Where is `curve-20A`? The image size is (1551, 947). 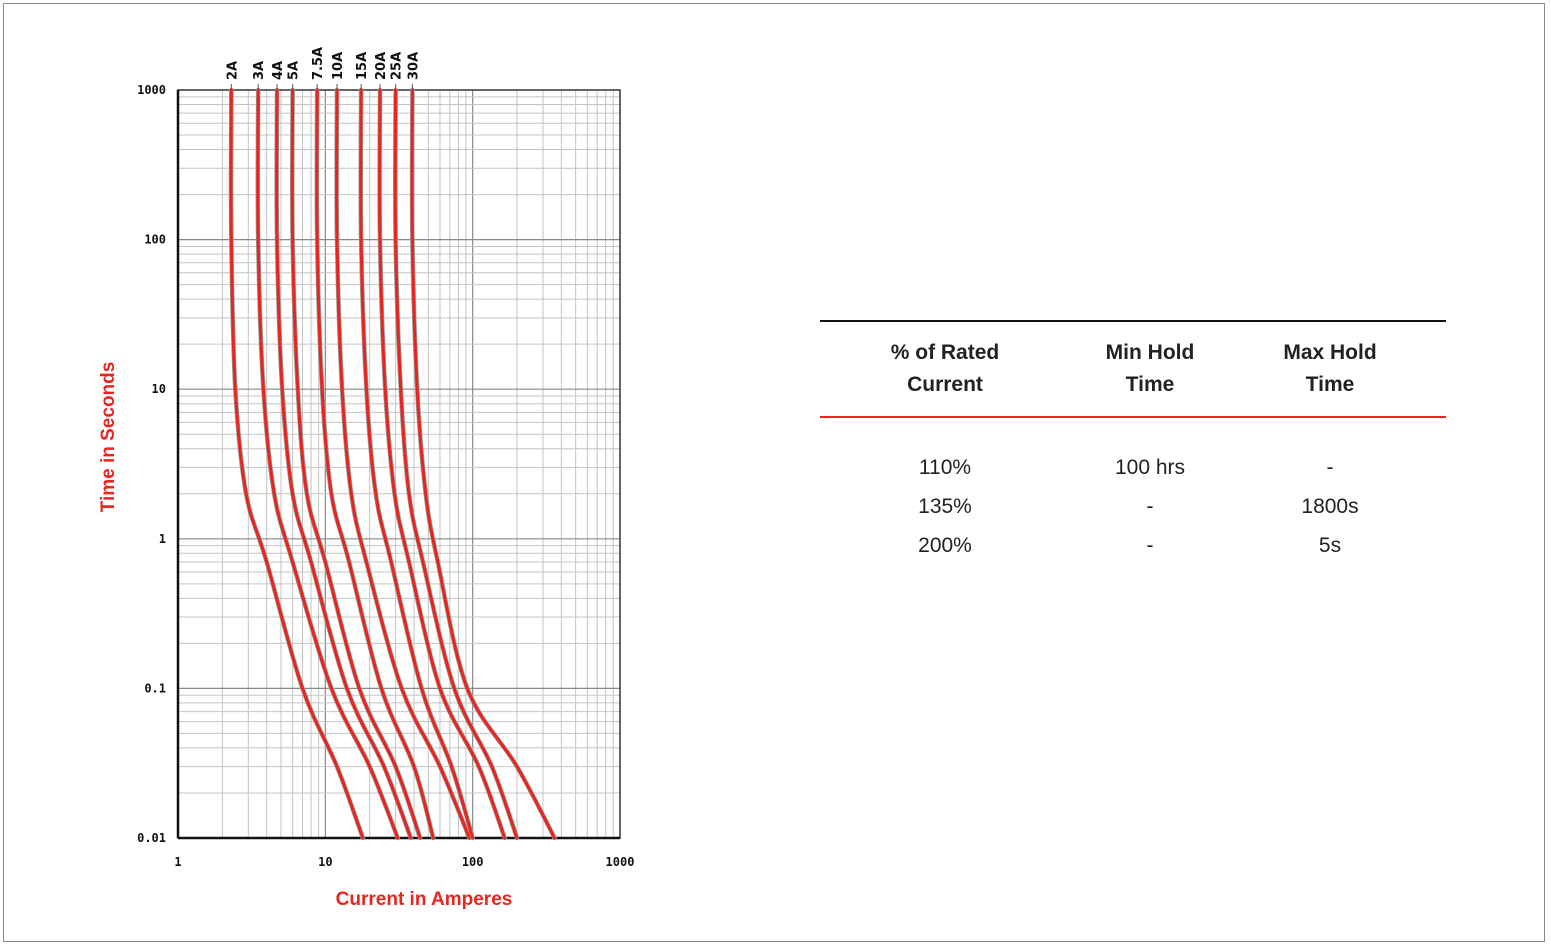
curve-20A is located at coordinates (442, 464).